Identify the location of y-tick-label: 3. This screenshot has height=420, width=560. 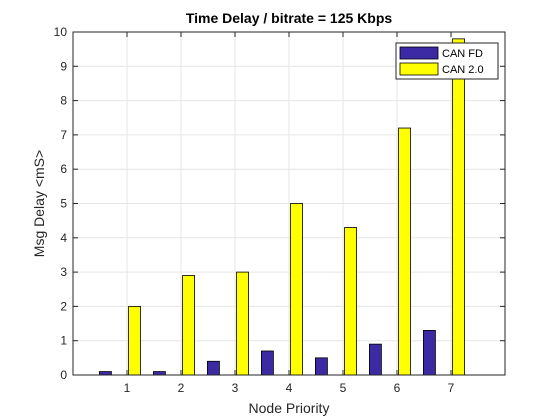
(63, 272).